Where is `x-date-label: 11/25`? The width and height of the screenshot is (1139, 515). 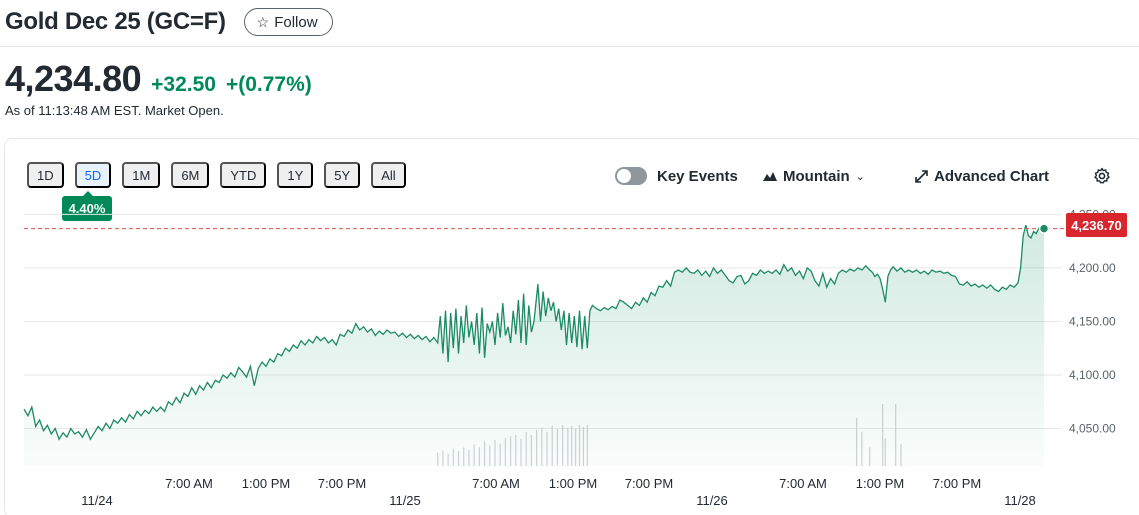
x-date-label: 11/25 is located at coordinates (405, 500).